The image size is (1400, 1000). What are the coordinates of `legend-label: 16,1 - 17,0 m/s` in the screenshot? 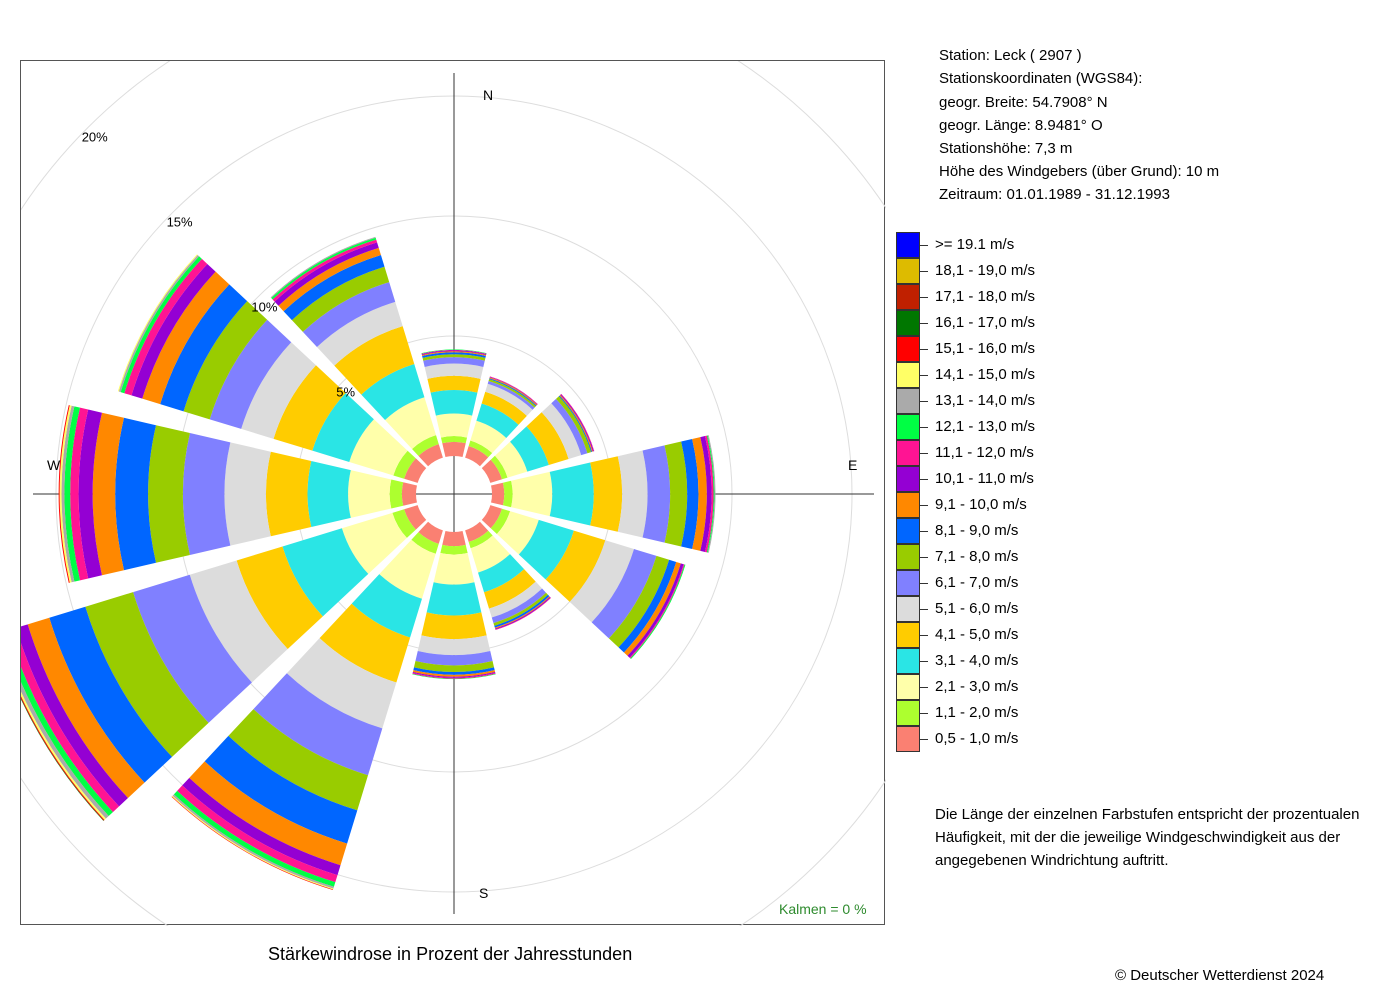 It's located at (985, 322).